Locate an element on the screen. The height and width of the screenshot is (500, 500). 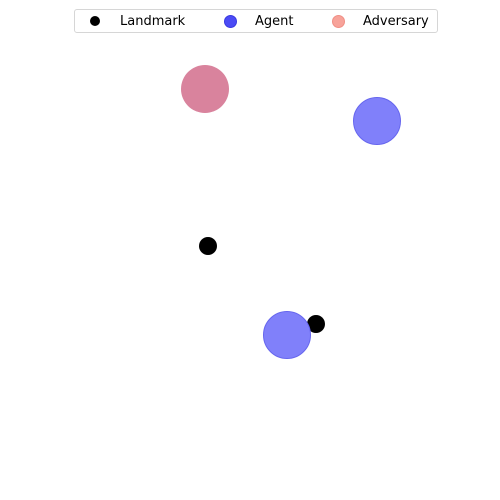
legend-label: Adversary is located at coordinates (396, 21).